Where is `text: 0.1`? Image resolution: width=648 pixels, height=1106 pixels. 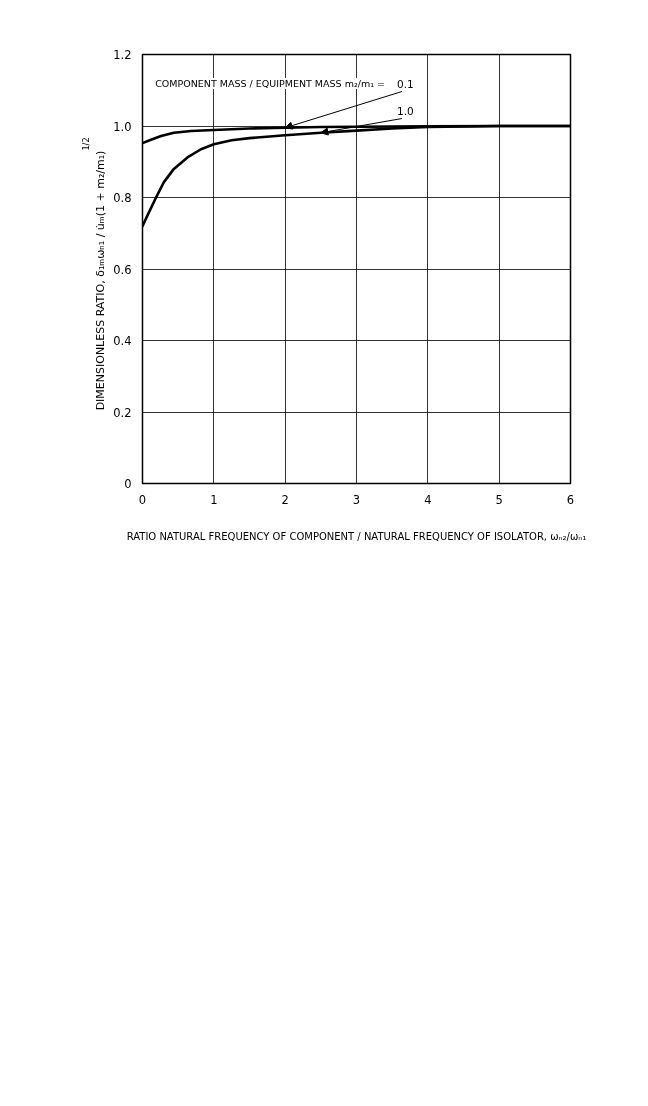 text: 0.1 is located at coordinates (405, 83).